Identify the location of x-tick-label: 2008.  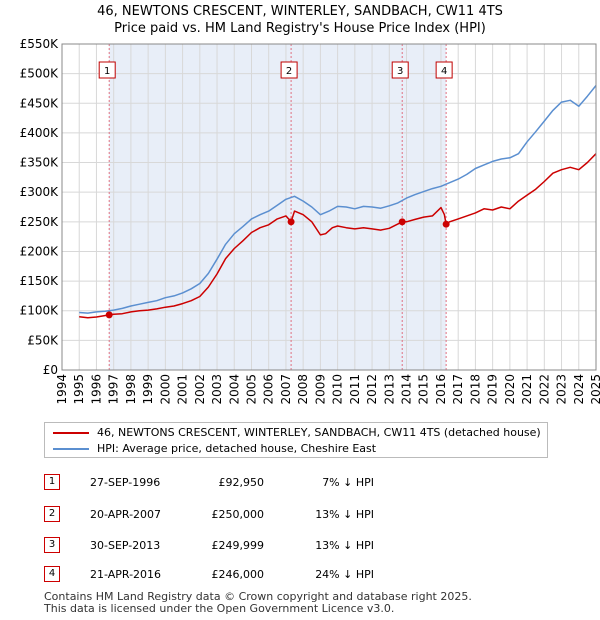
(303, 389).